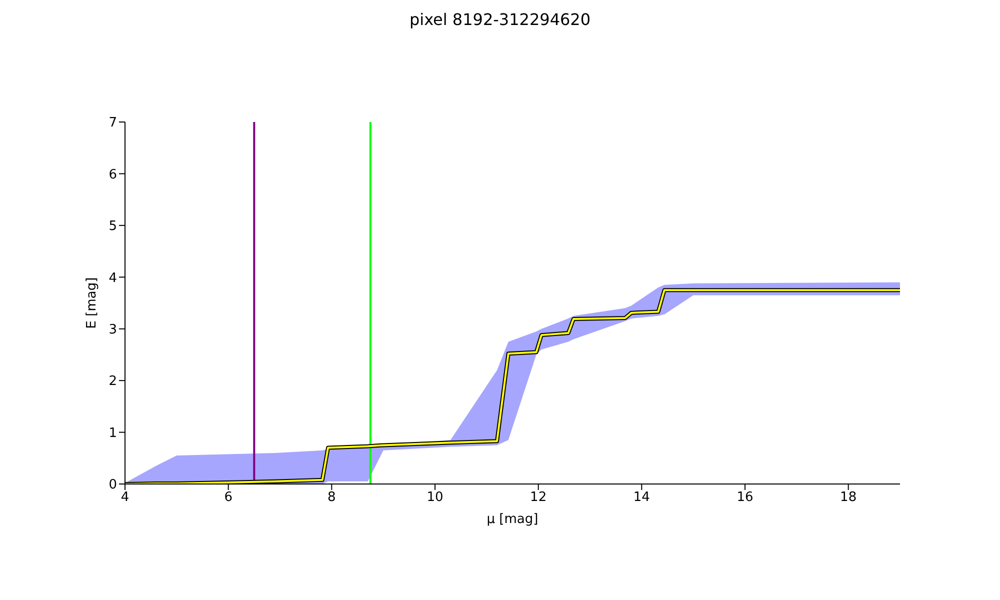 The height and width of the screenshot is (600, 1000). What do you see at coordinates (538, 498) in the screenshot?
I see `x-tick-label: 12` at bounding box center [538, 498].